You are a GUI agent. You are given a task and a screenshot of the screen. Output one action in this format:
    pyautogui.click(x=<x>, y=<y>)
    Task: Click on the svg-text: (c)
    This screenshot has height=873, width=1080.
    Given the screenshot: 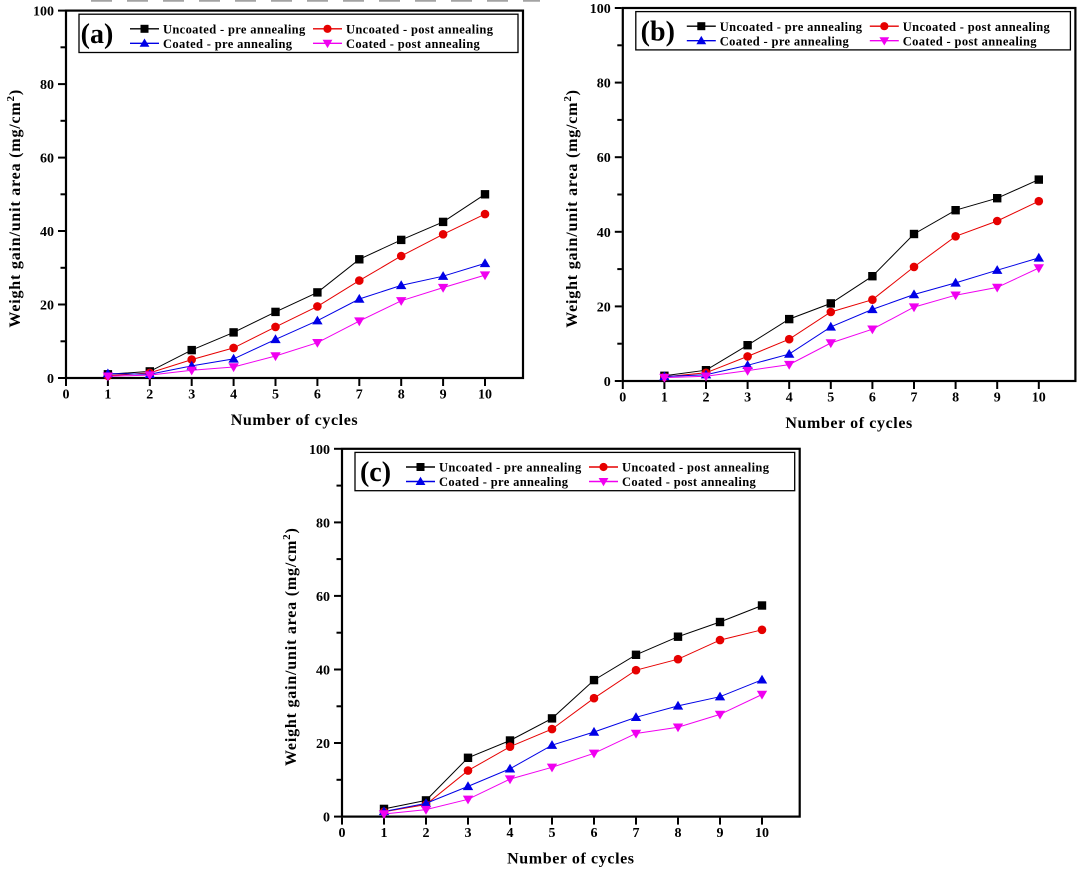 What is the action you would take?
    pyautogui.click(x=375, y=472)
    